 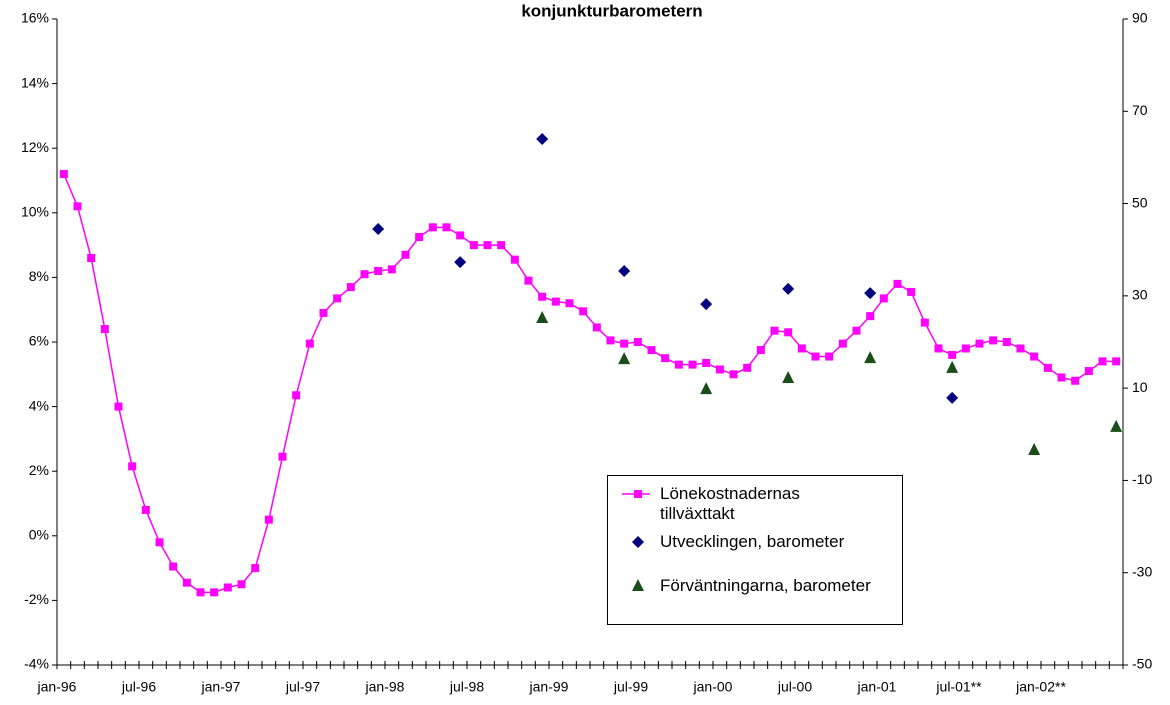 I want to click on y2-tick-label: 70, so click(x=1140, y=110).